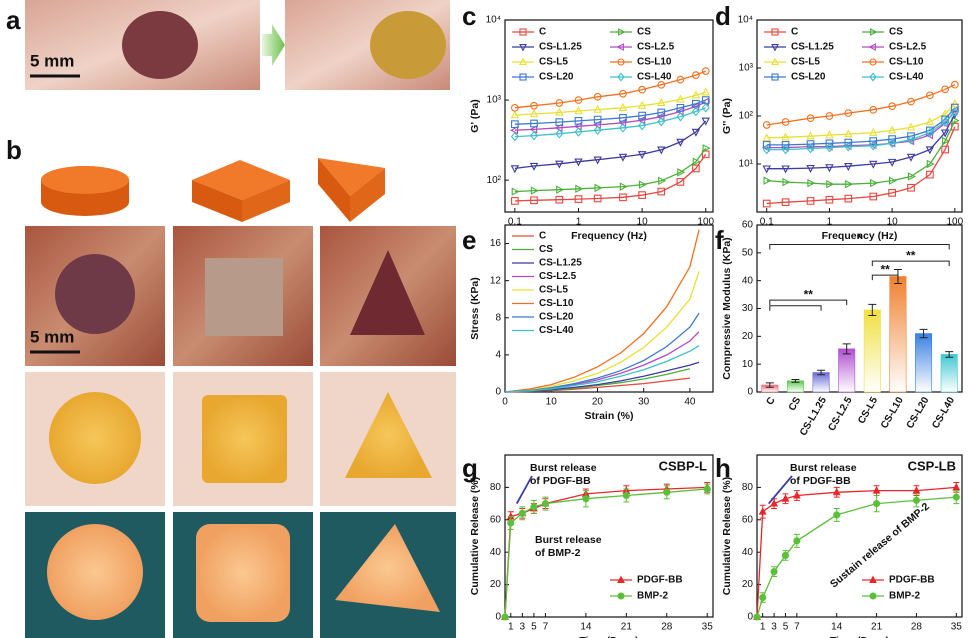 The image size is (969, 638). I want to click on x-tick-label: 5, so click(786, 627).